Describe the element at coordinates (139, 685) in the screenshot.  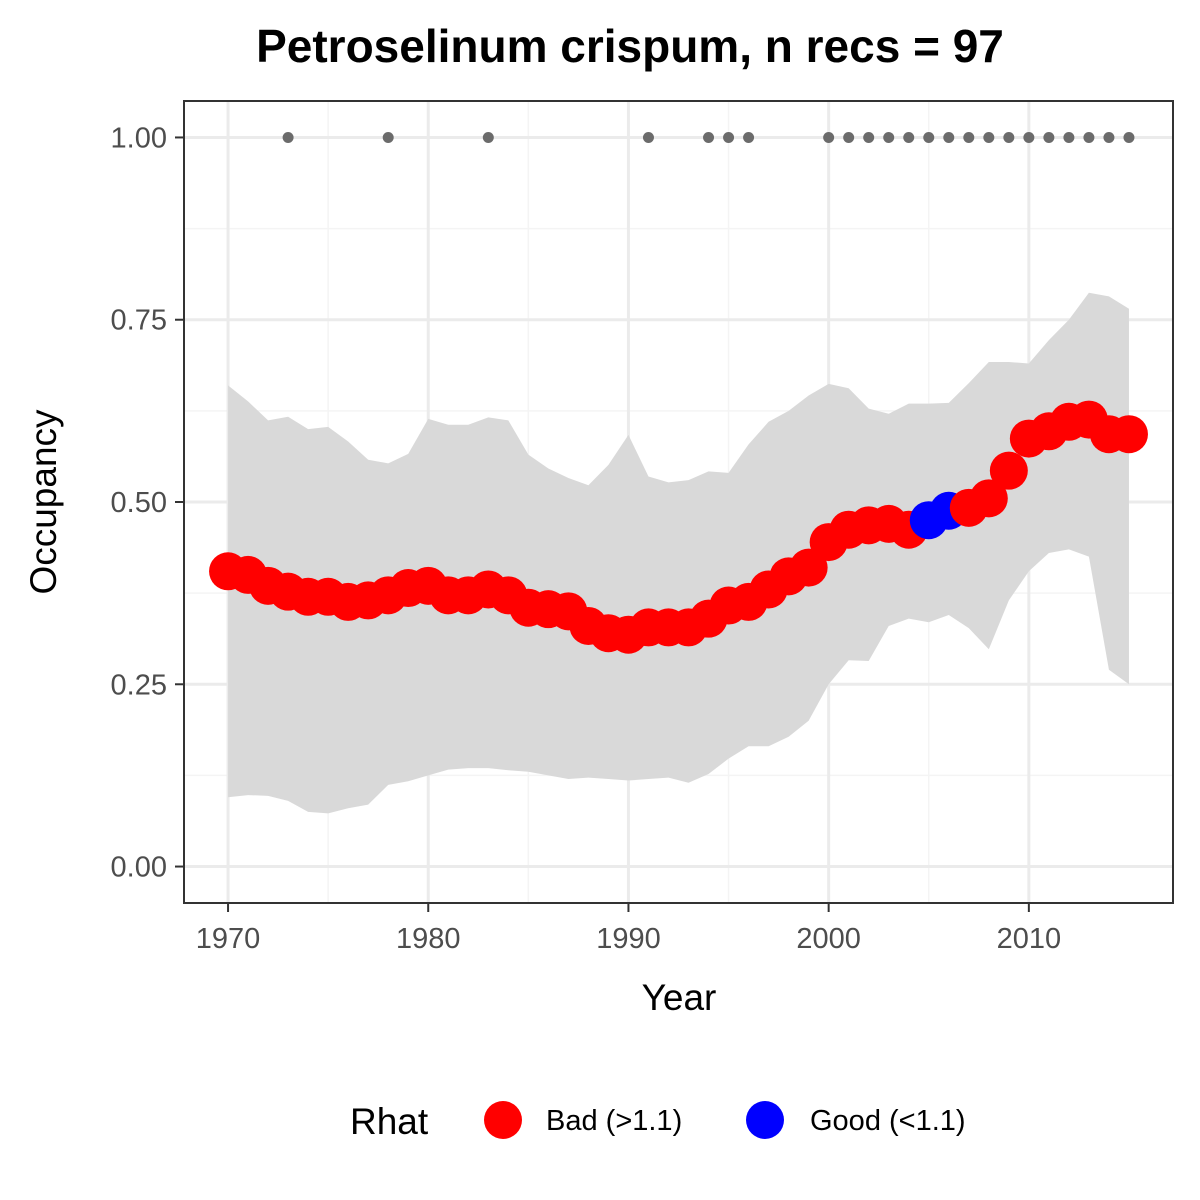
I see `y-tick-label: 0.25` at that location.